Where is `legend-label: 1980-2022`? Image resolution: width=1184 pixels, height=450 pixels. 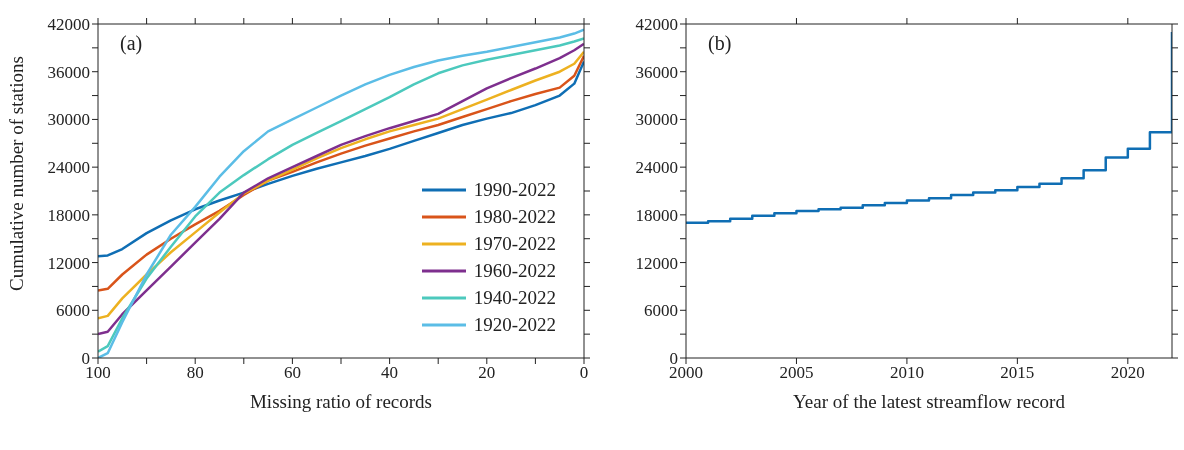 legend-label: 1980-2022 is located at coordinates (514, 216).